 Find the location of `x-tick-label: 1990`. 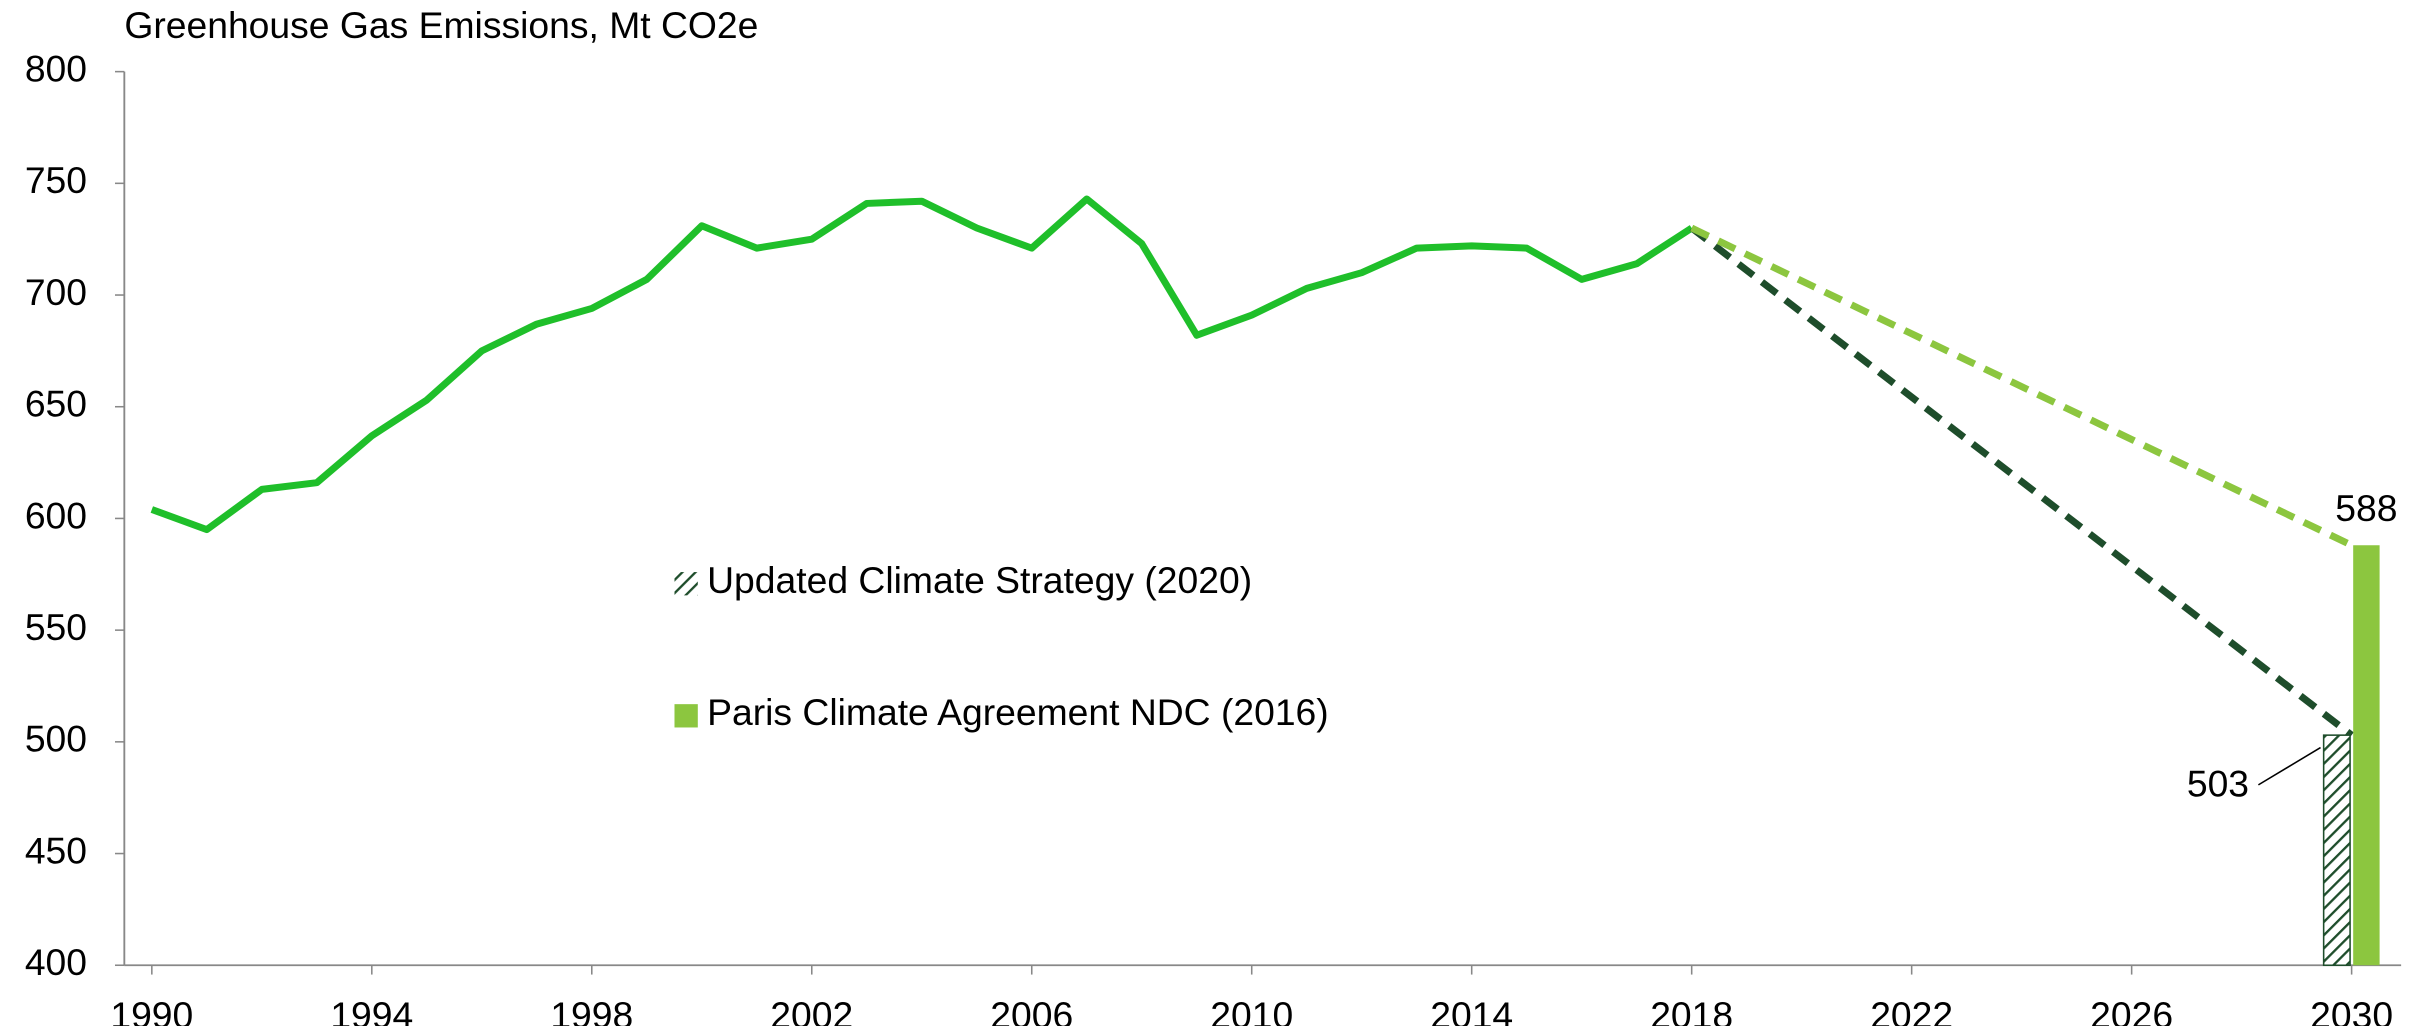

x-tick-label: 1990 is located at coordinates (151, 1010).